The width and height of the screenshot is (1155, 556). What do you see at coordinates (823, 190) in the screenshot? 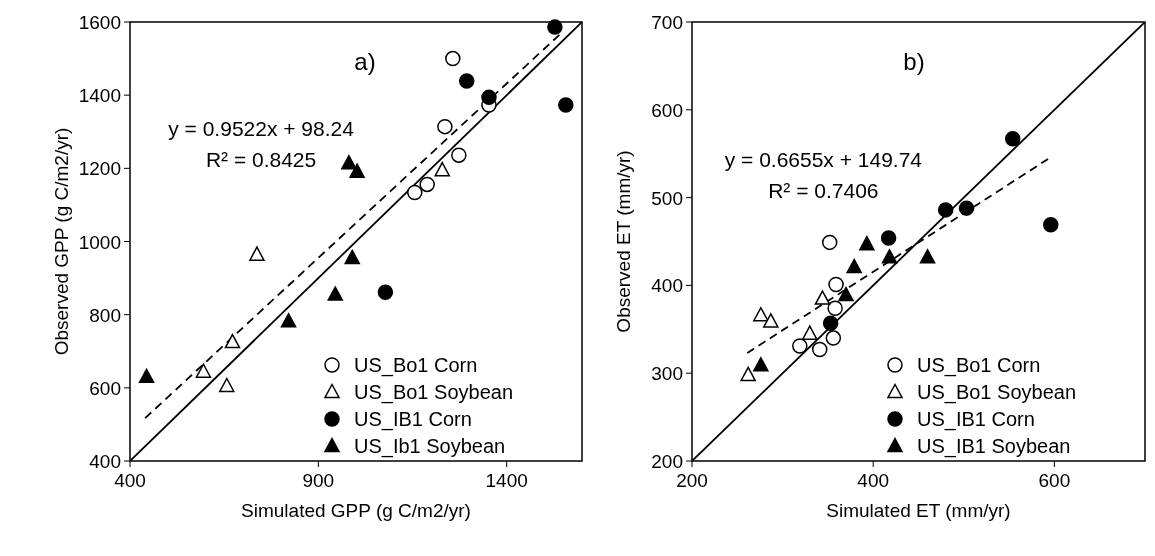
I see `annotation: R² = 0.7406` at bounding box center [823, 190].